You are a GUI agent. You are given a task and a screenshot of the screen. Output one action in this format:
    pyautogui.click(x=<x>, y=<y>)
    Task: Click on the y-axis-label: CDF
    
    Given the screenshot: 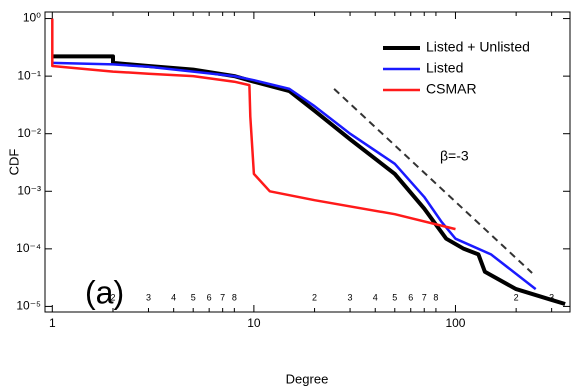 What is the action you would take?
    pyautogui.click(x=13, y=162)
    